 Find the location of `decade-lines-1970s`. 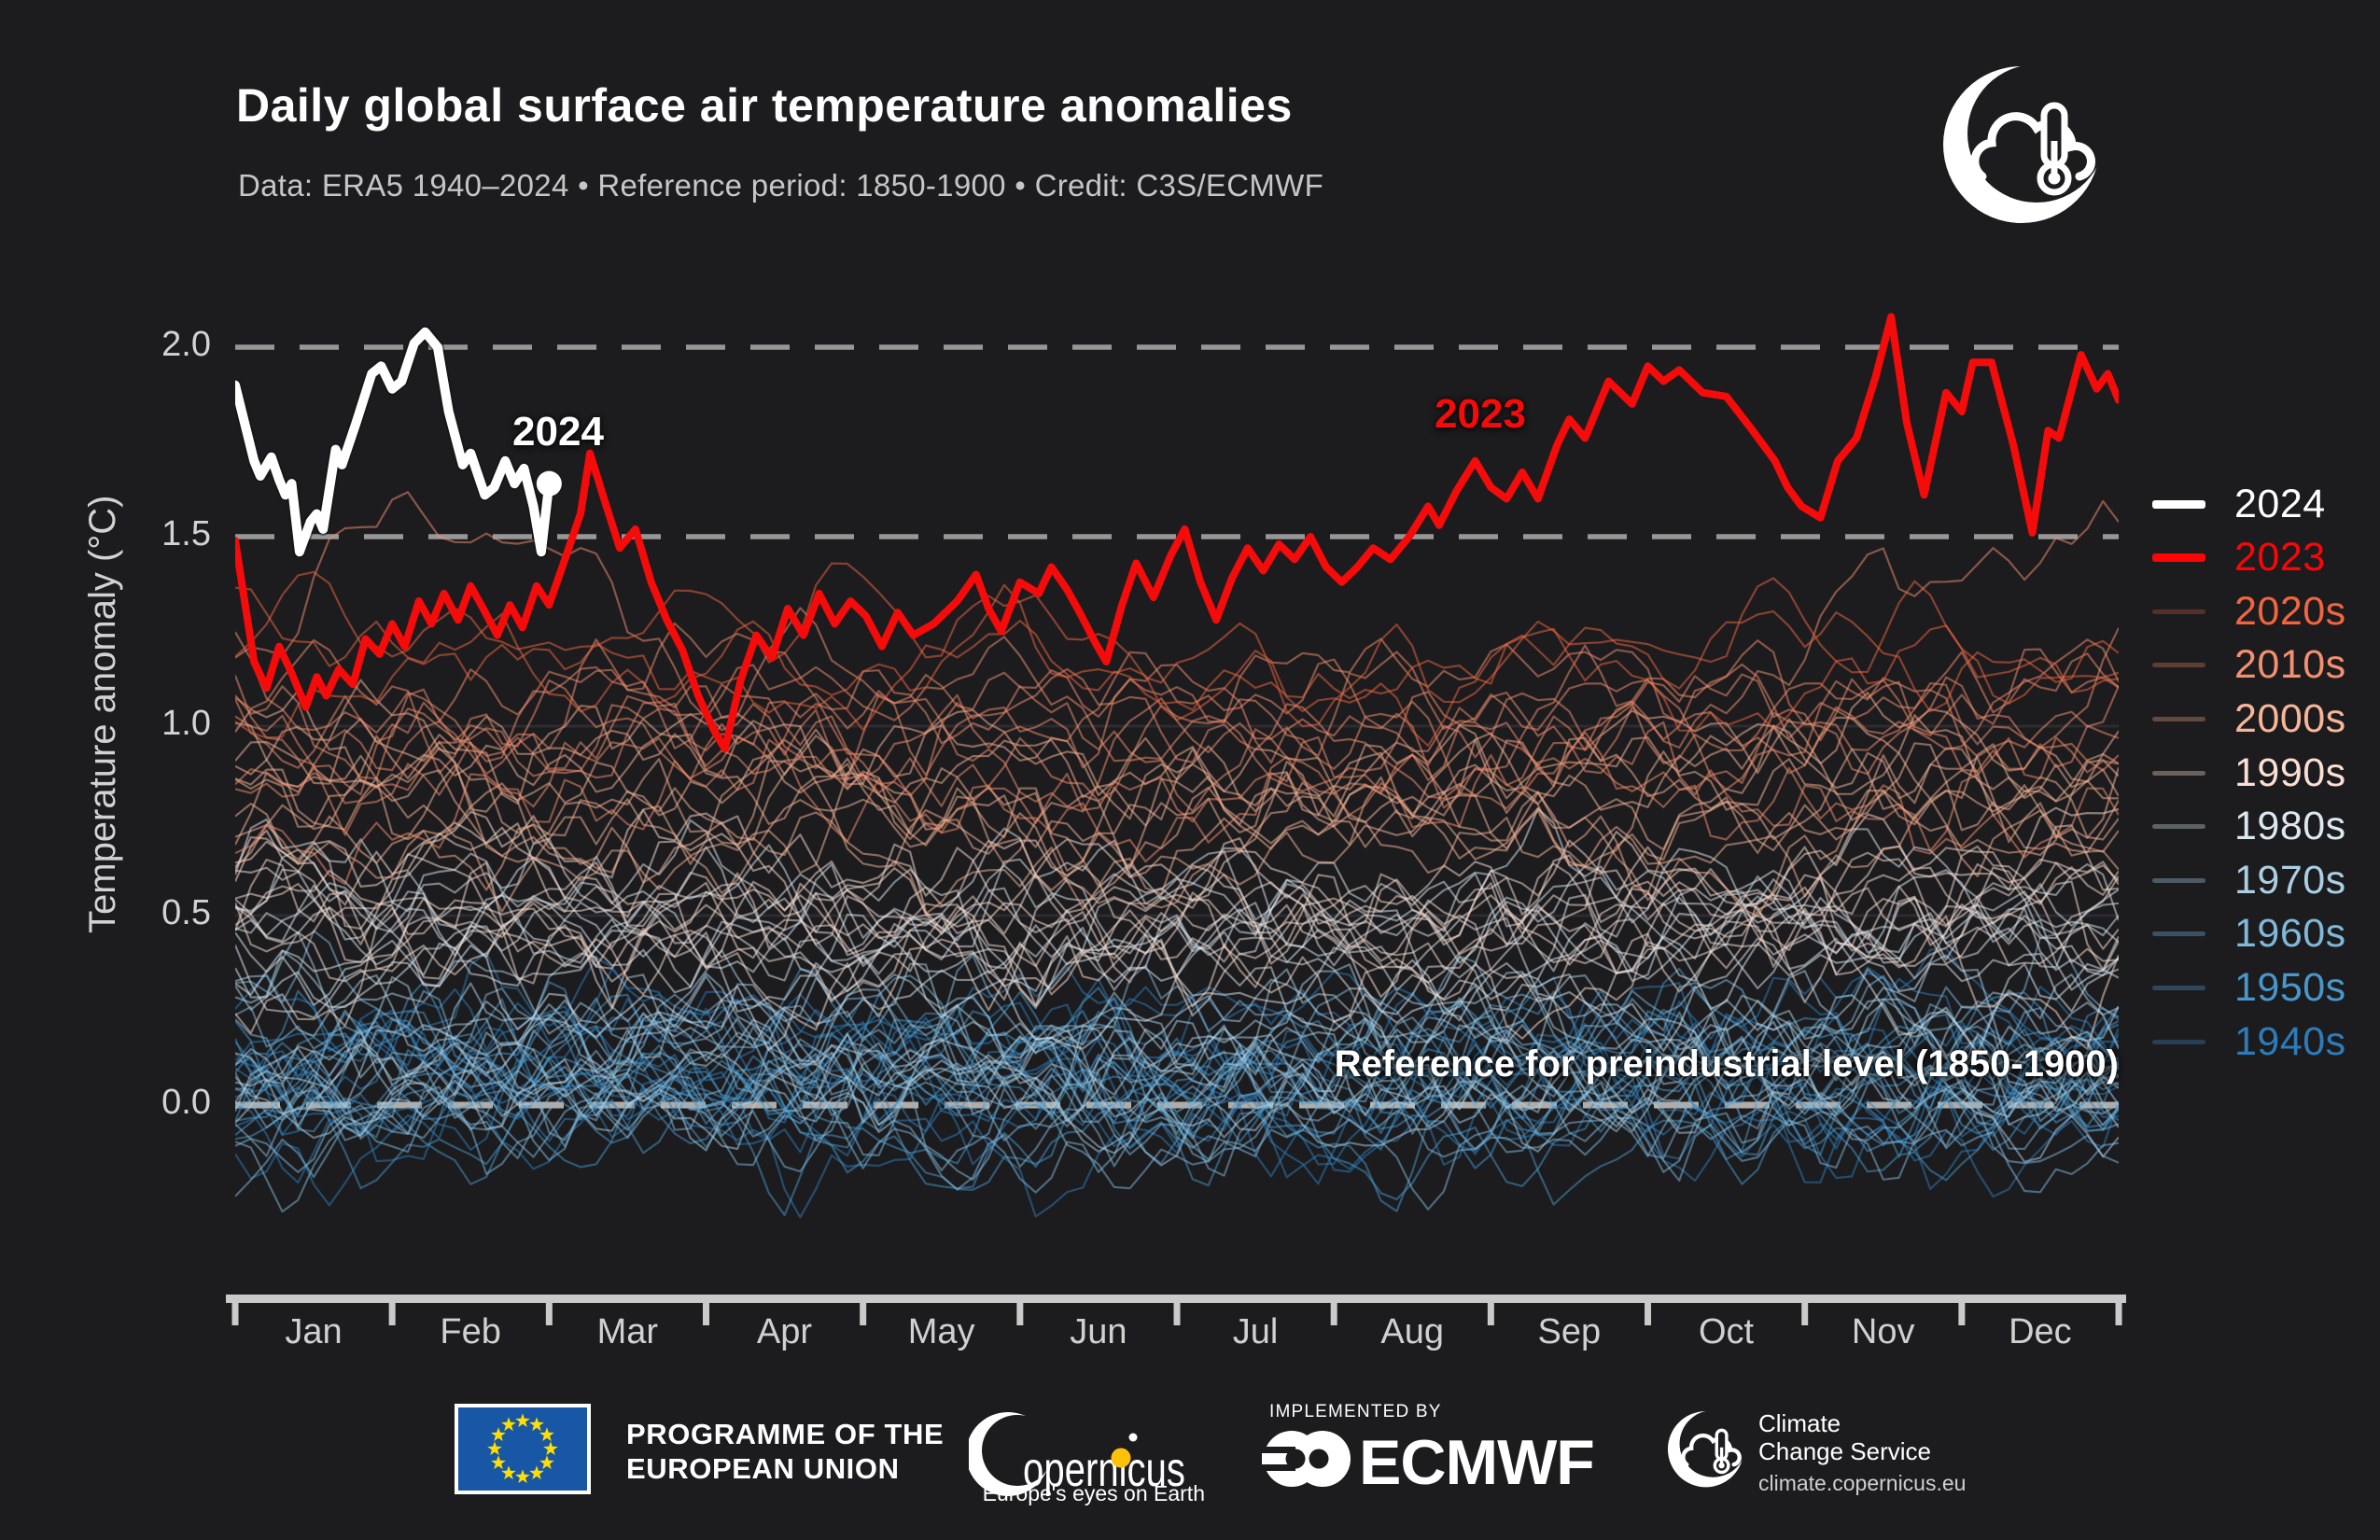

decade-lines-1970s is located at coordinates (1177, 1049).